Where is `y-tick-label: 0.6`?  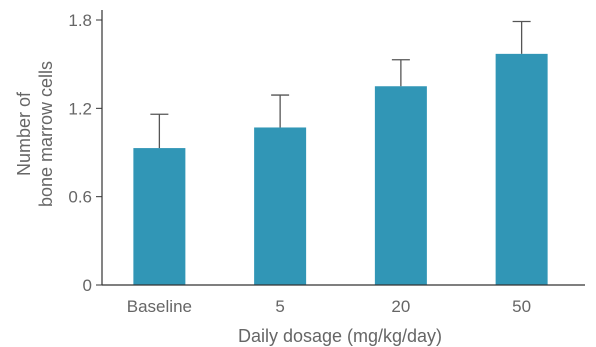
y-tick-label: 0.6 is located at coordinates (80, 197).